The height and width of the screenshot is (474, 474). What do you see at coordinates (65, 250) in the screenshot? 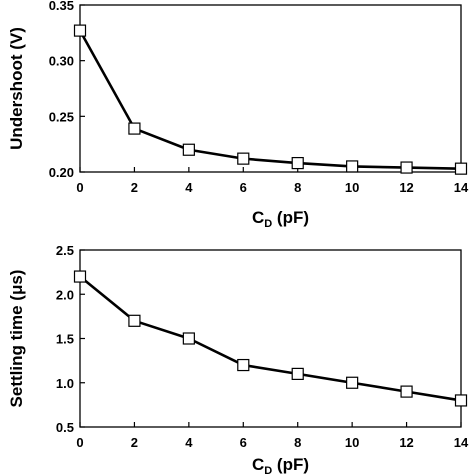
I see `y-tick-label: 2.5` at bounding box center [65, 250].